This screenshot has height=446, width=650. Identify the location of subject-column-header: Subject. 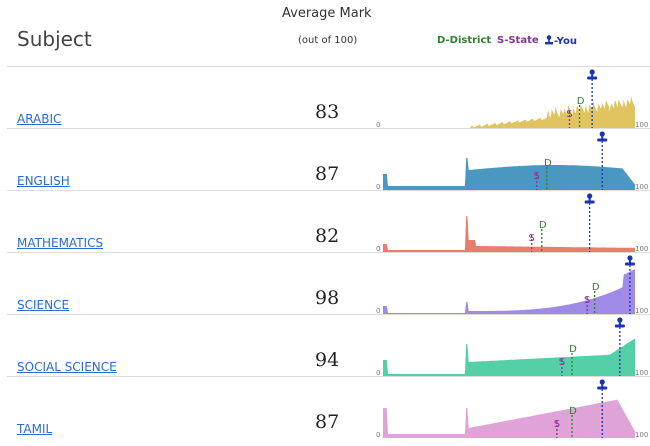
(54, 39).